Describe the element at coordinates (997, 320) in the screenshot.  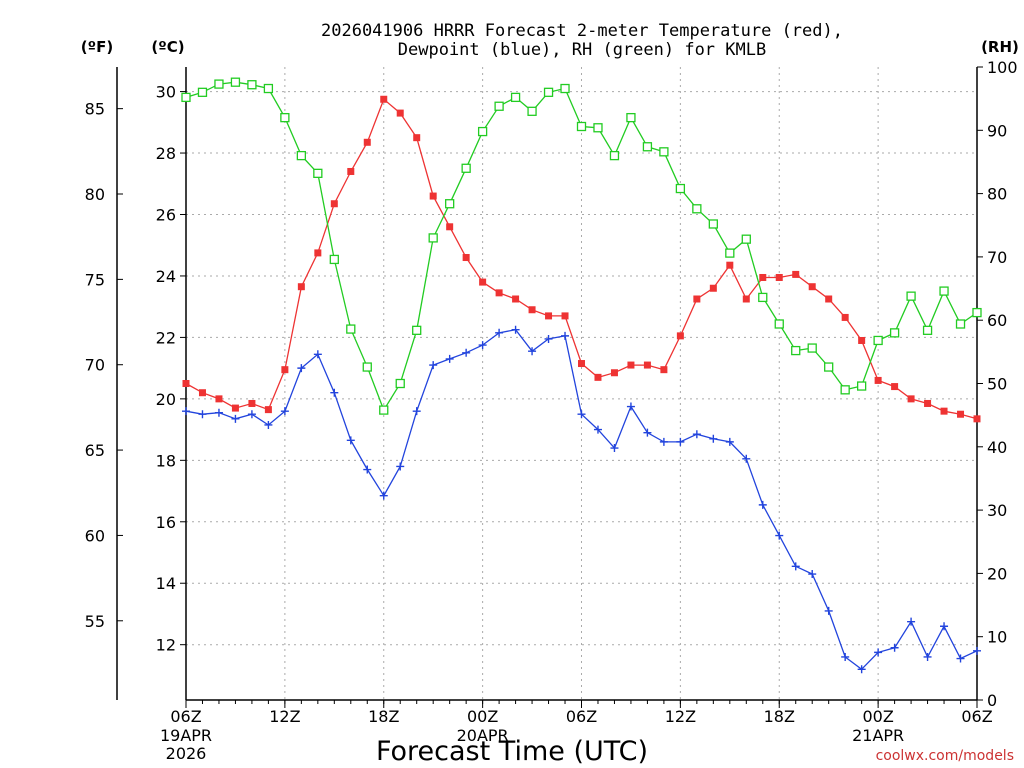
I see `rh-tick-label: 60` at that location.